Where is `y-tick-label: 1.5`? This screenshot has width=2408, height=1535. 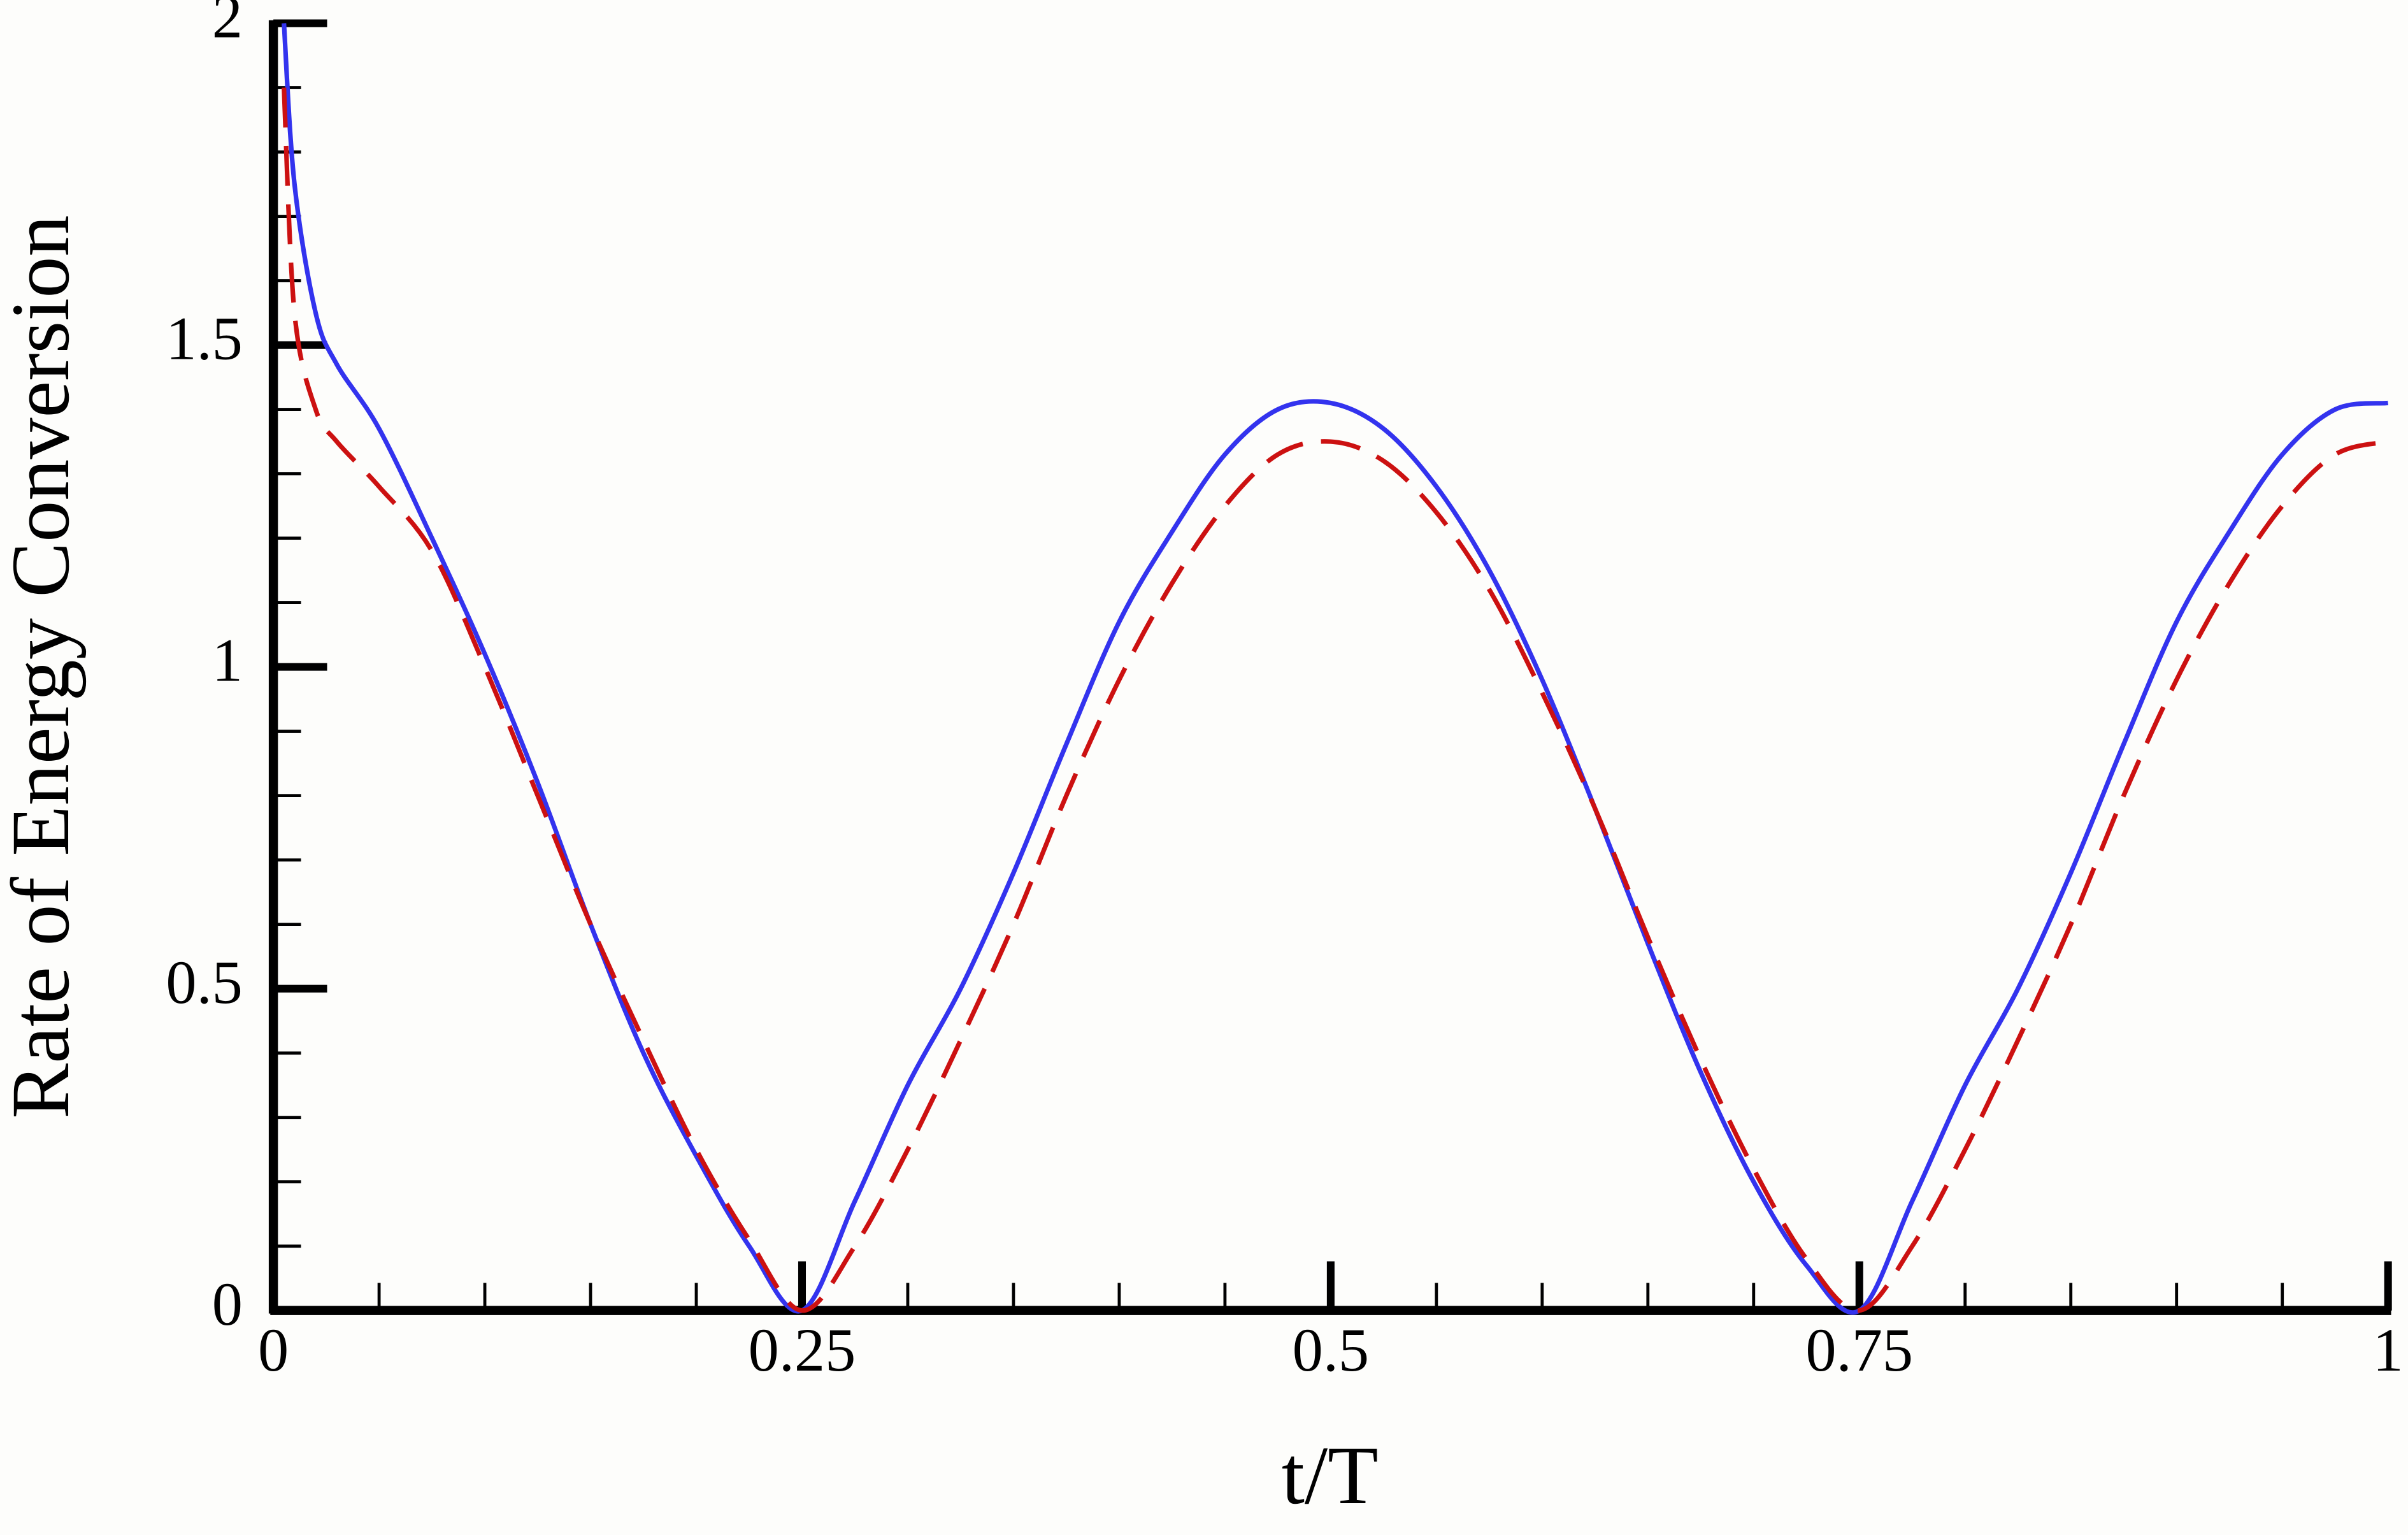 y-tick-label: 1.5 is located at coordinates (204, 339).